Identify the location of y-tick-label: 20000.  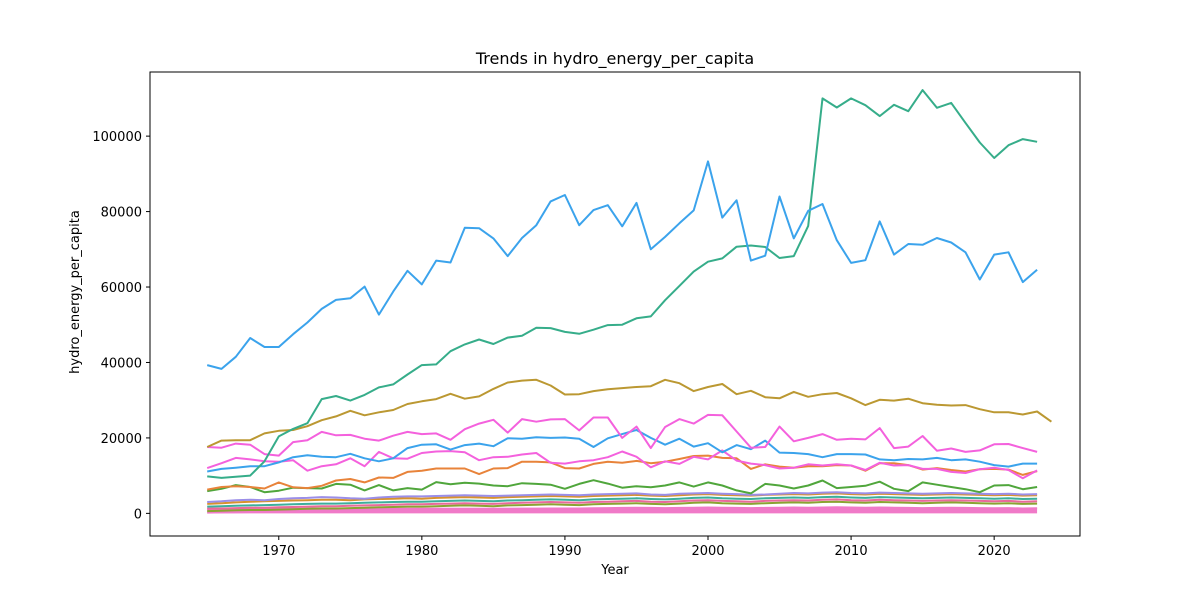
(121, 439).